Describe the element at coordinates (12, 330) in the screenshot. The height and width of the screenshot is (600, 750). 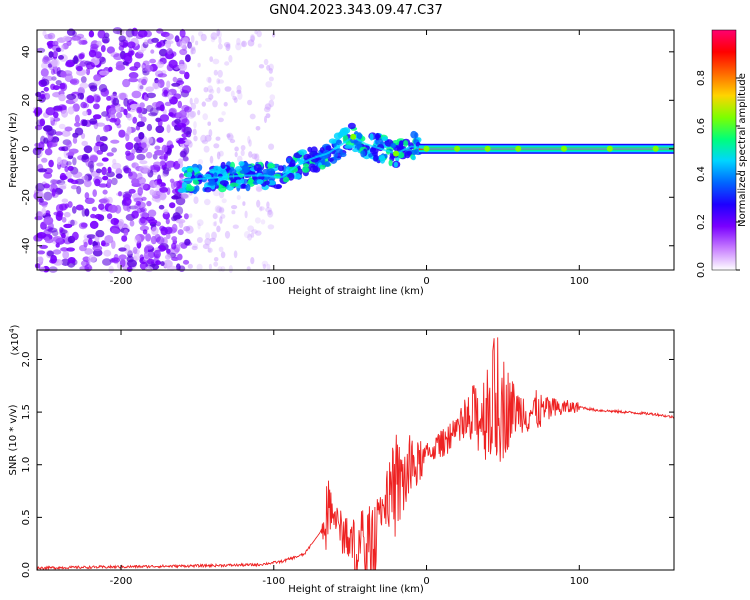
I see `snr-y-multiplier-exp: 4` at that location.